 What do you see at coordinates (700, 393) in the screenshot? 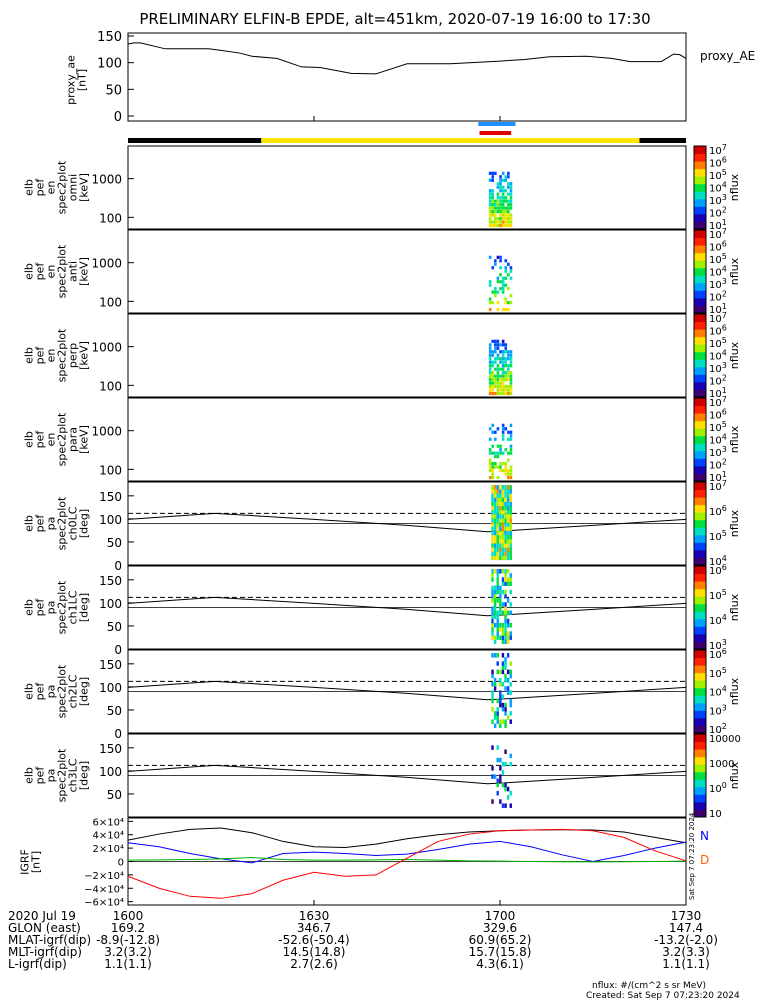
I see `spec-colorbar-2-swatch` at bounding box center [700, 393].